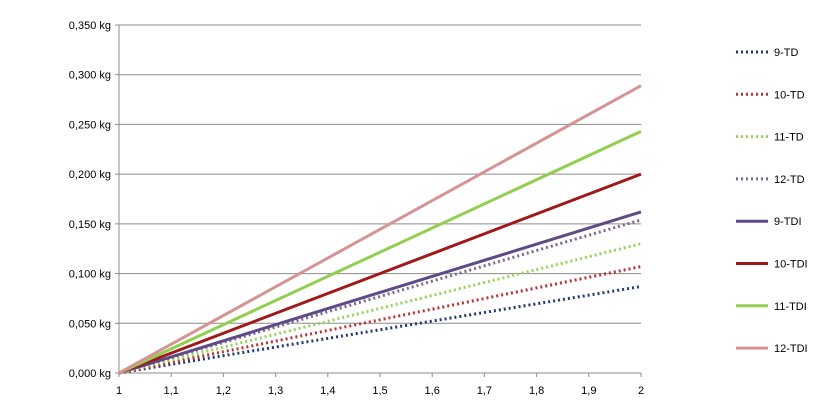  Describe the element at coordinates (536, 391) in the screenshot. I see `x-tick-label: 1,8` at that location.